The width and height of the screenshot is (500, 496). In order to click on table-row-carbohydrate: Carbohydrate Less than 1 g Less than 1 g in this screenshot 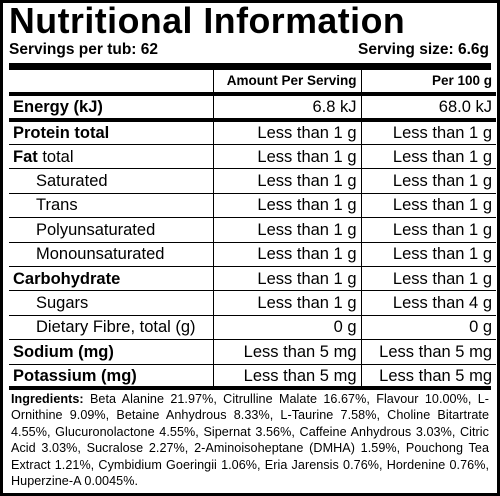, I will do `click(252, 278)`.